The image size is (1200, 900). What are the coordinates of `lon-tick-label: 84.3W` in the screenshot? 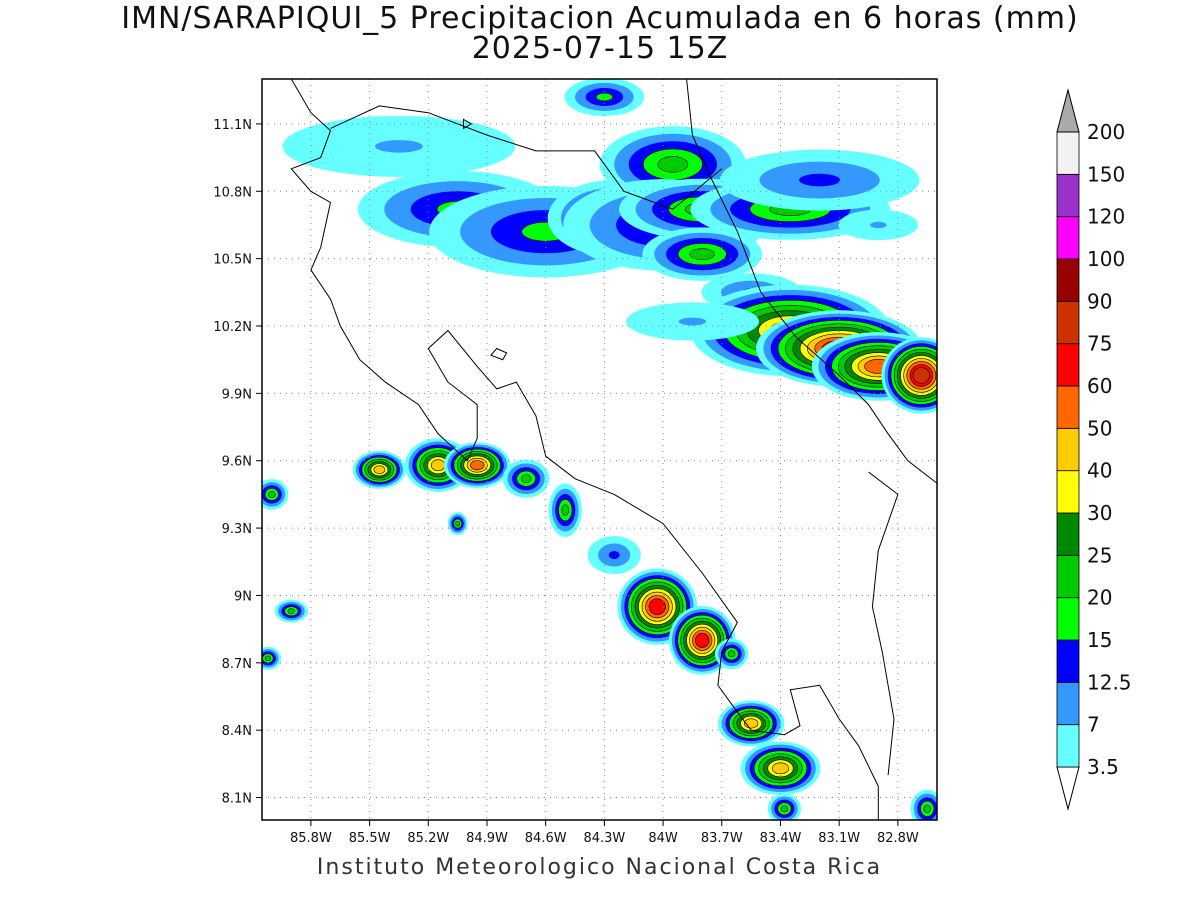 It's located at (604, 838).